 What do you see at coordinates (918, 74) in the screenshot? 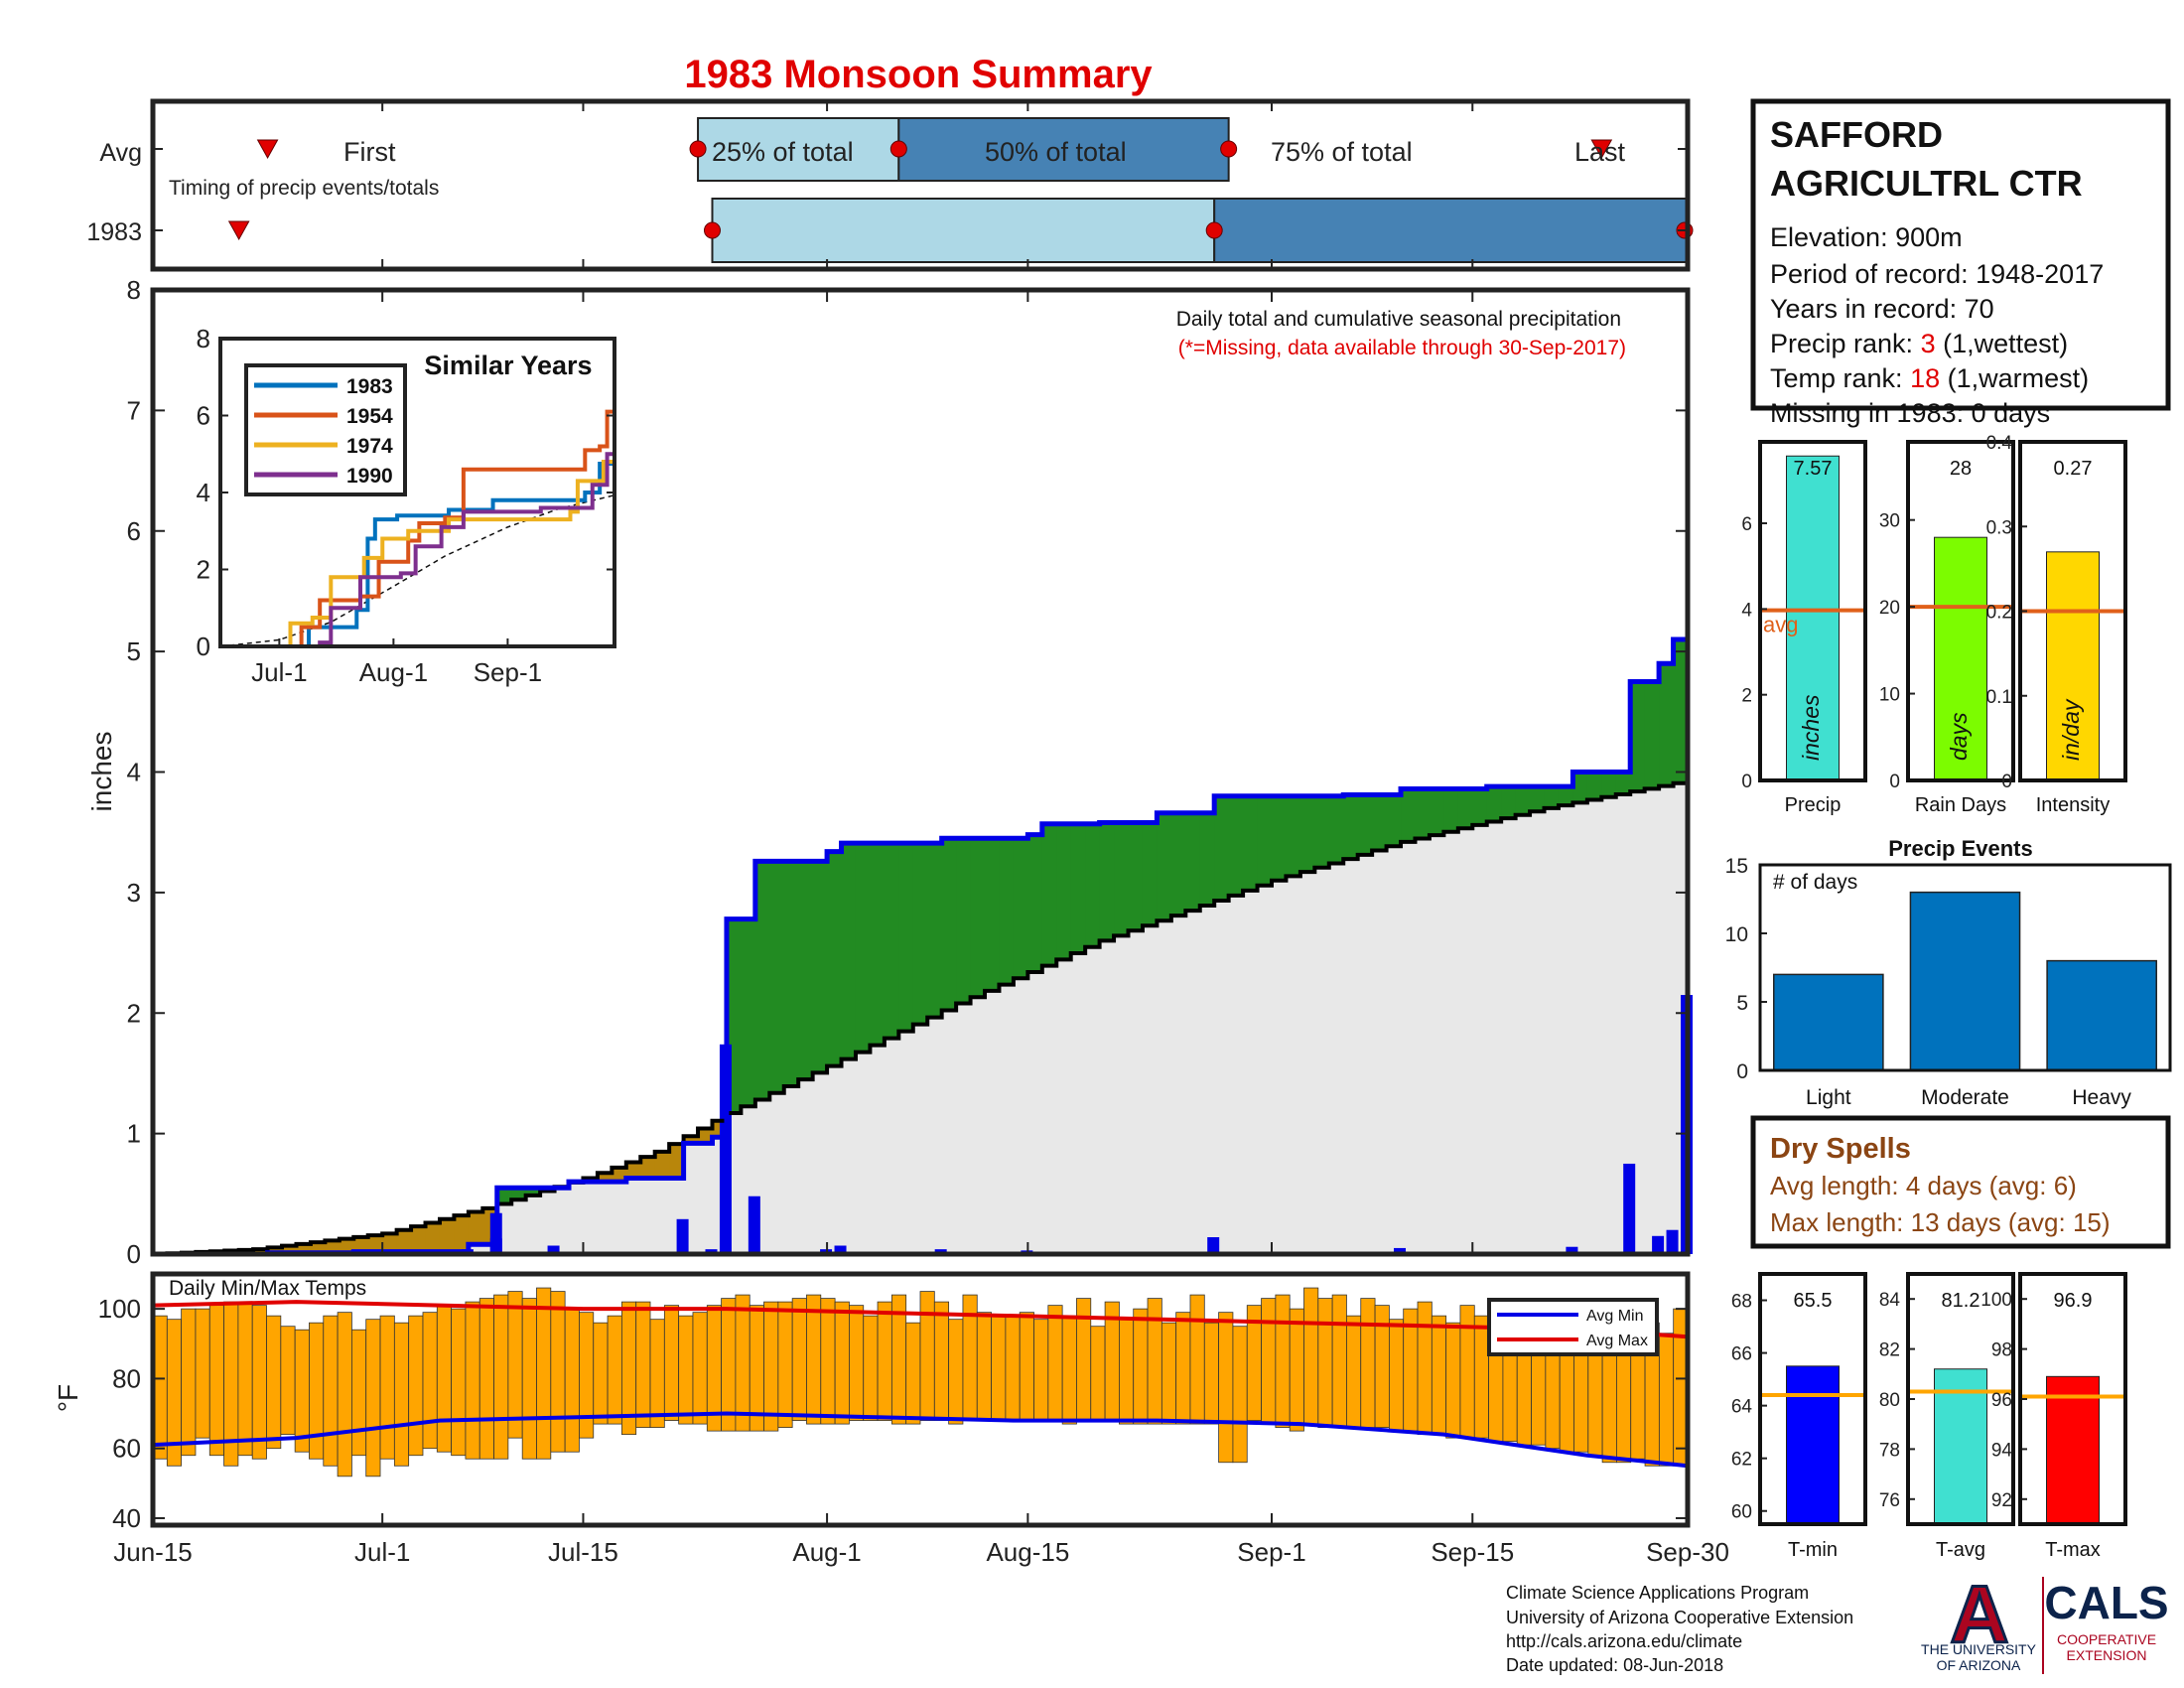
I see `figure-title: 1983 Monsoon Summary` at bounding box center [918, 74].